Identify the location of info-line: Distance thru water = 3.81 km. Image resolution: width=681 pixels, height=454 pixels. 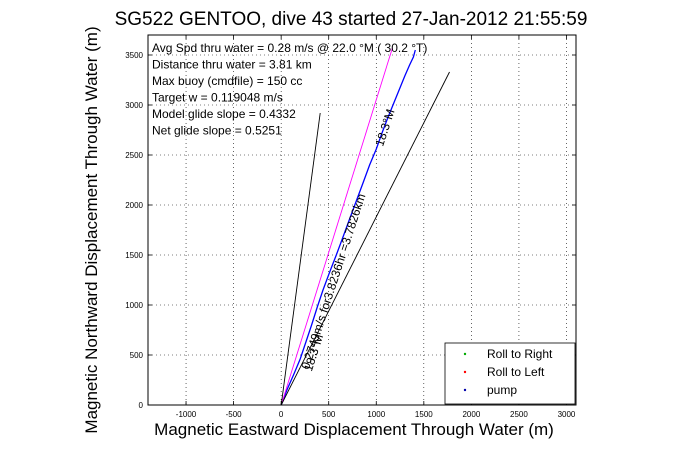
(232, 65).